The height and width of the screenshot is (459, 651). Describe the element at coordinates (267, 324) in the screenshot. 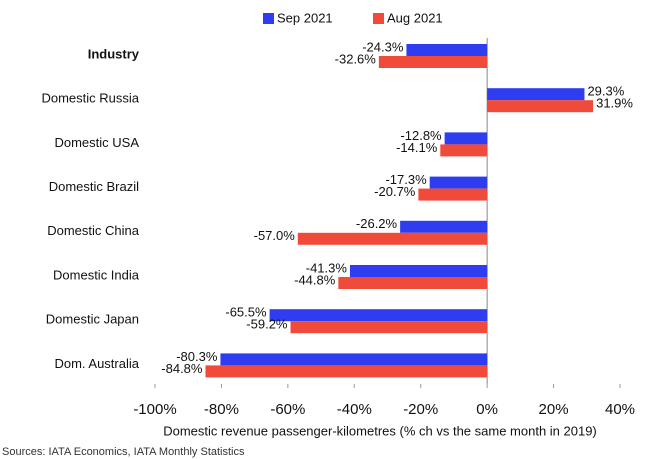

I see `data-label: -59.2%` at that location.